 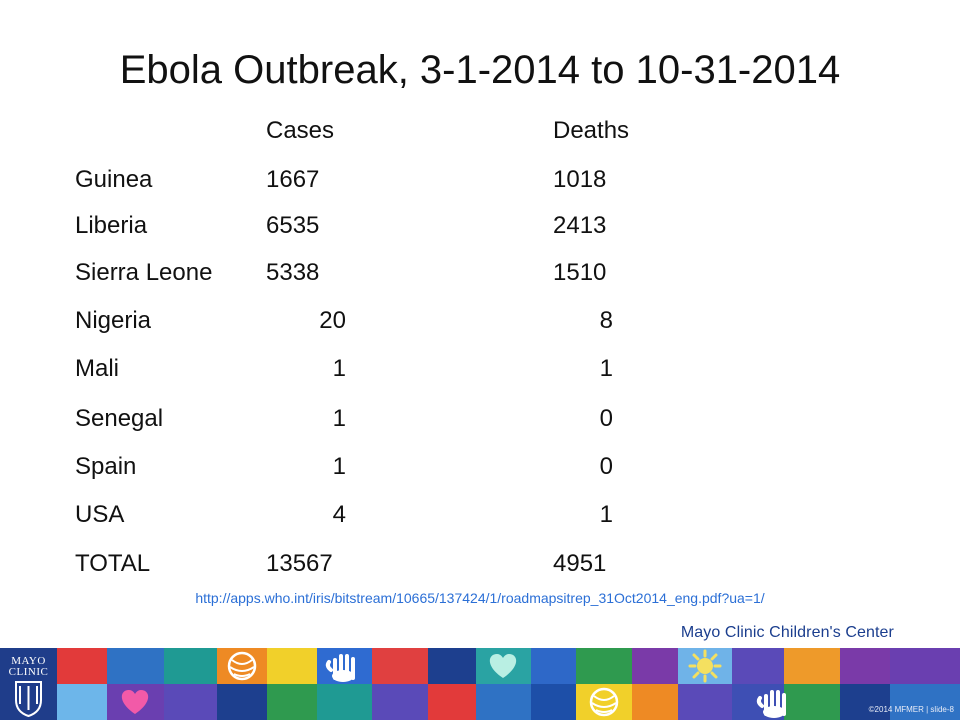 I want to click on country-cell: USA, so click(x=100, y=514).